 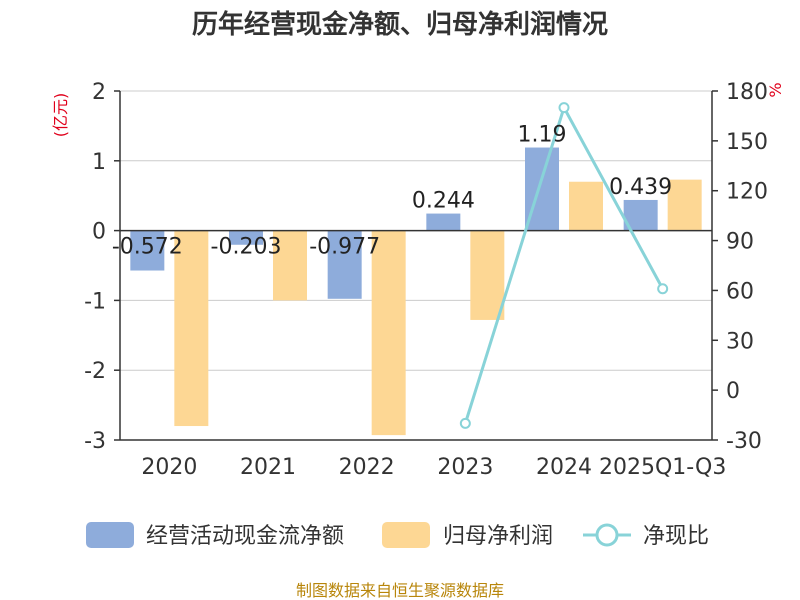 I want to click on right-tick-label: 150, so click(x=747, y=142).